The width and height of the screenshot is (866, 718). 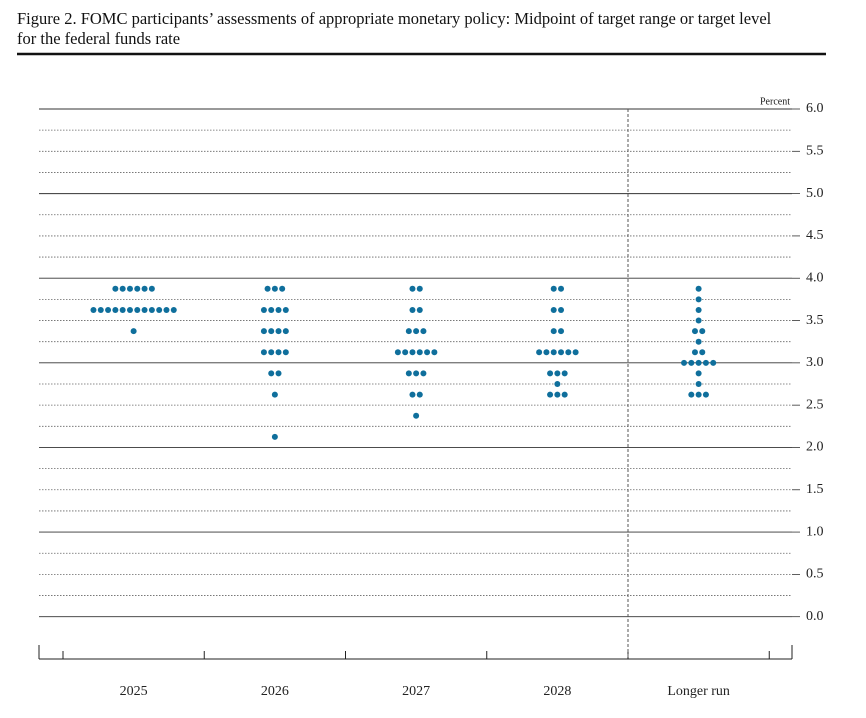 What do you see at coordinates (815, 574) in the screenshot?
I see `y-tick-label: 0.5` at bounding box center [815, 574].